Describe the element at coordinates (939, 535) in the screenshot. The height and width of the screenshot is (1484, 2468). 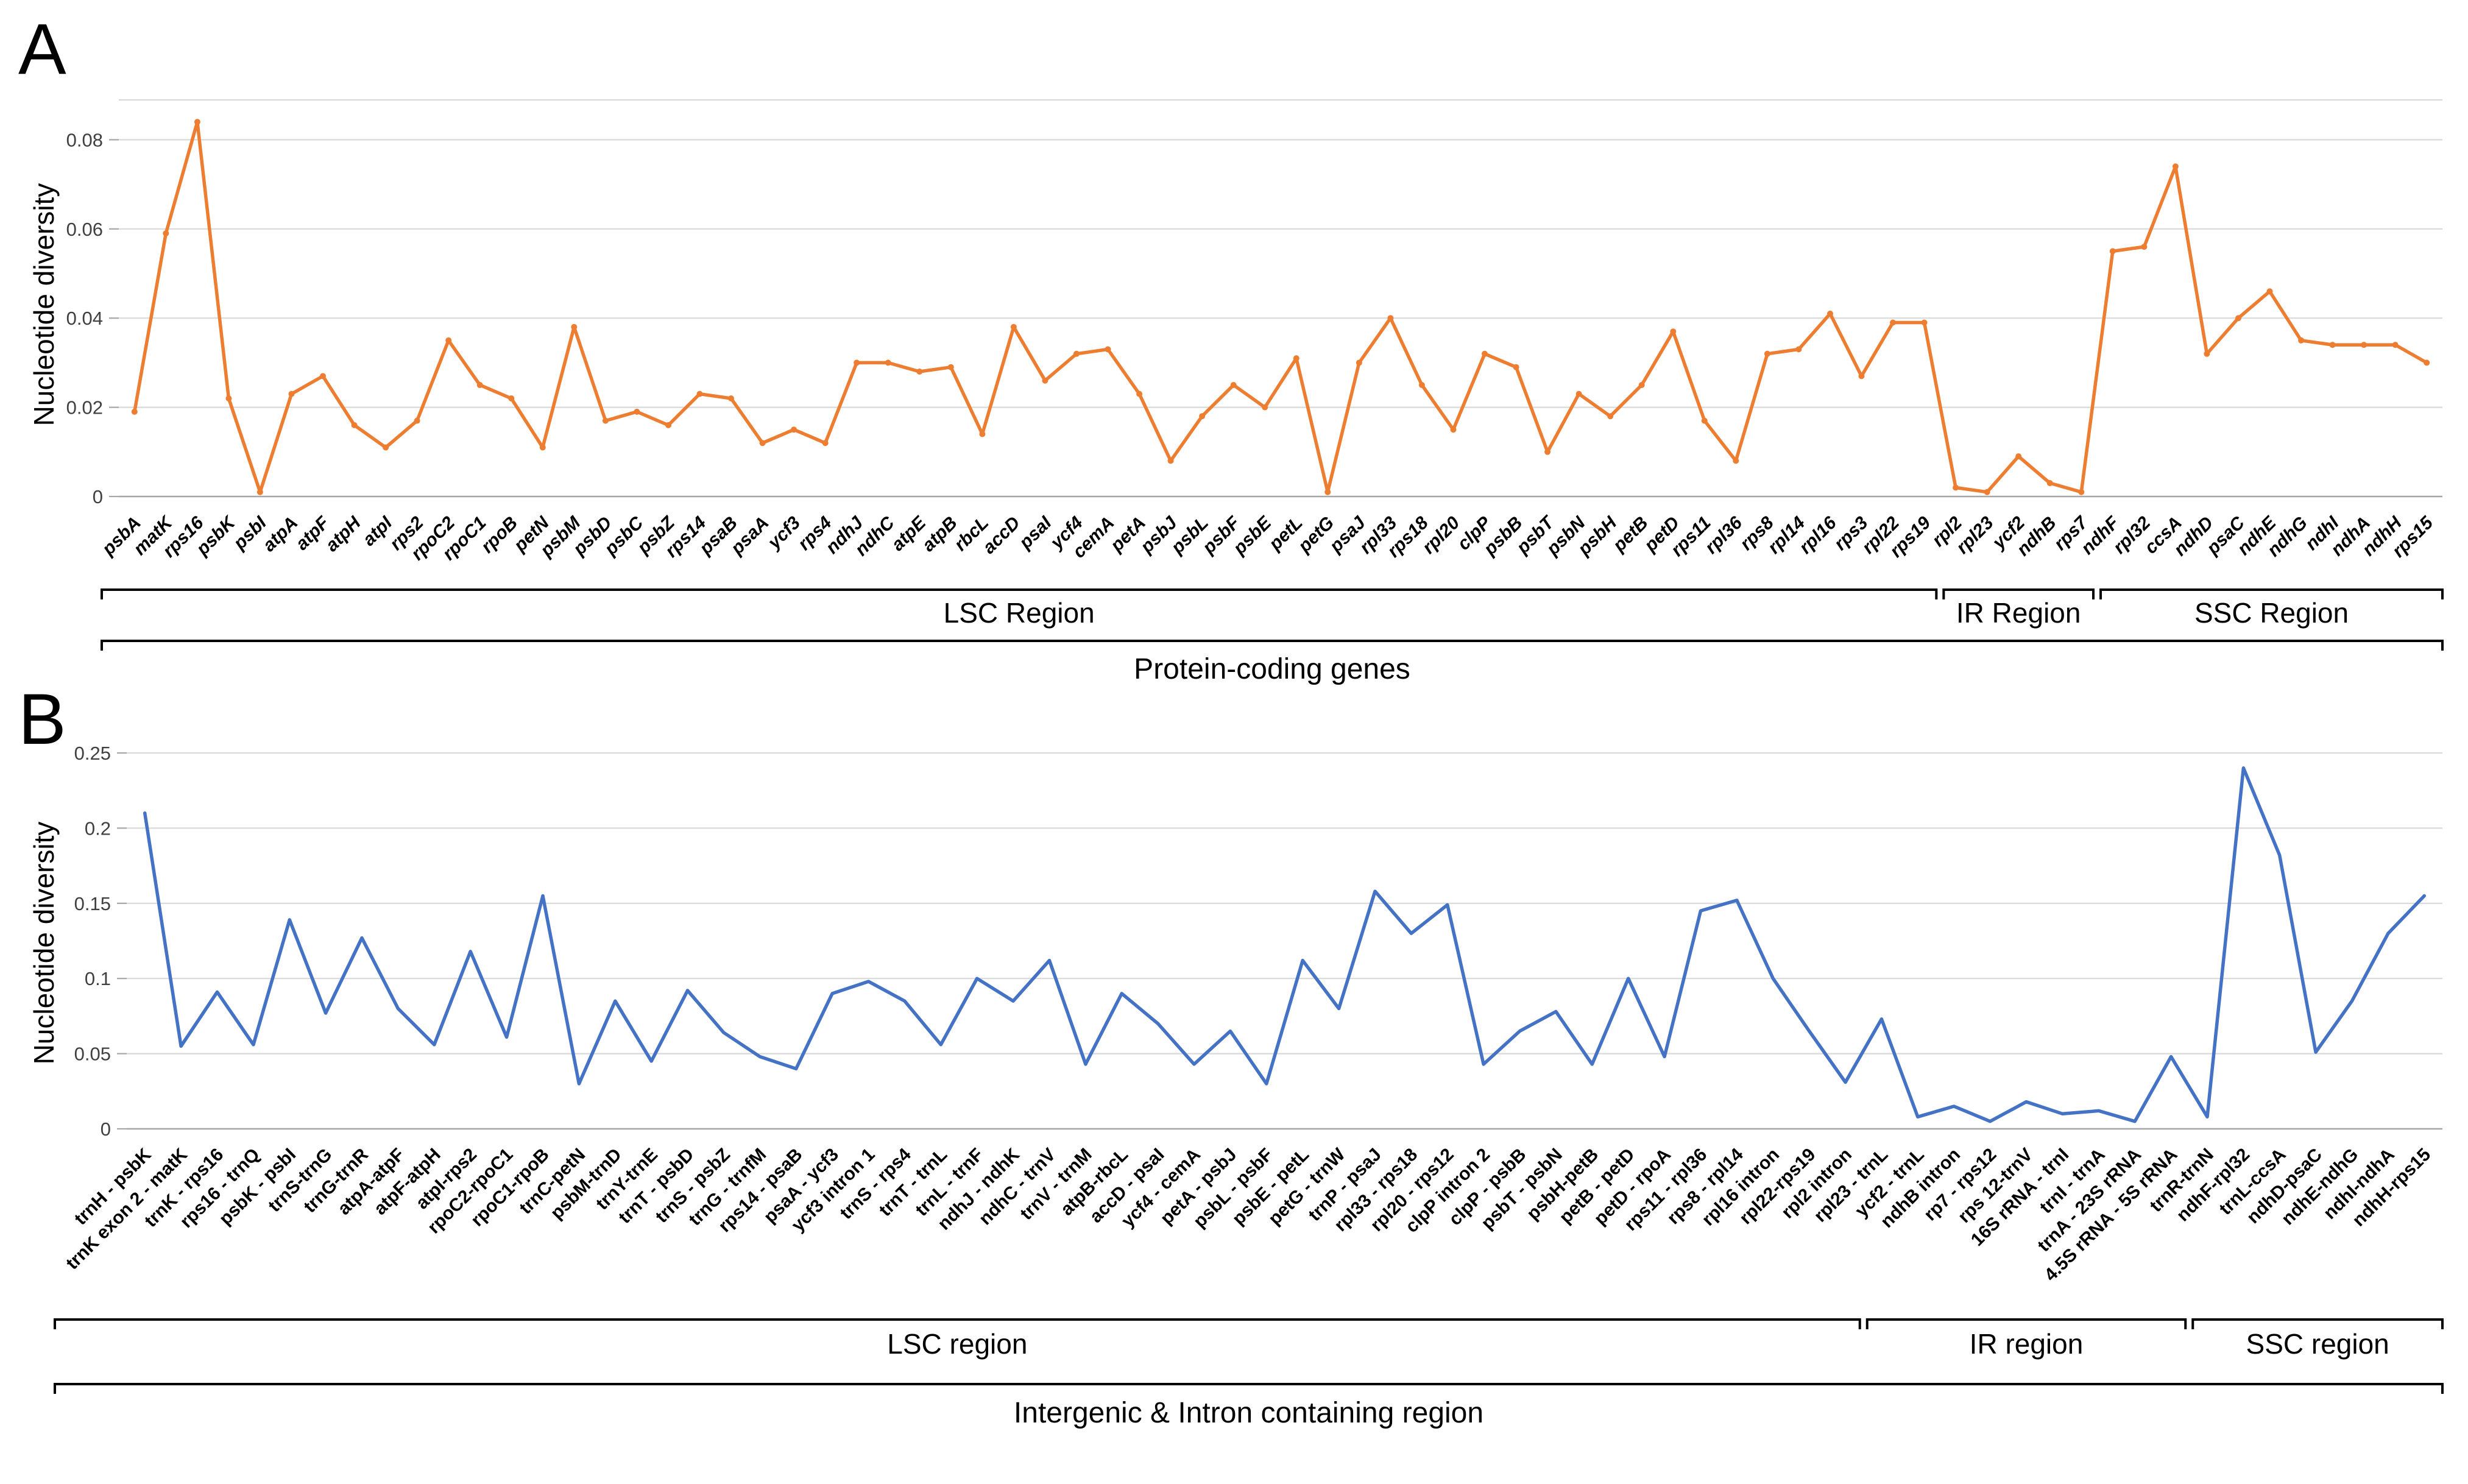
I see `panel-a-x-tick-label: atpB` at that location.